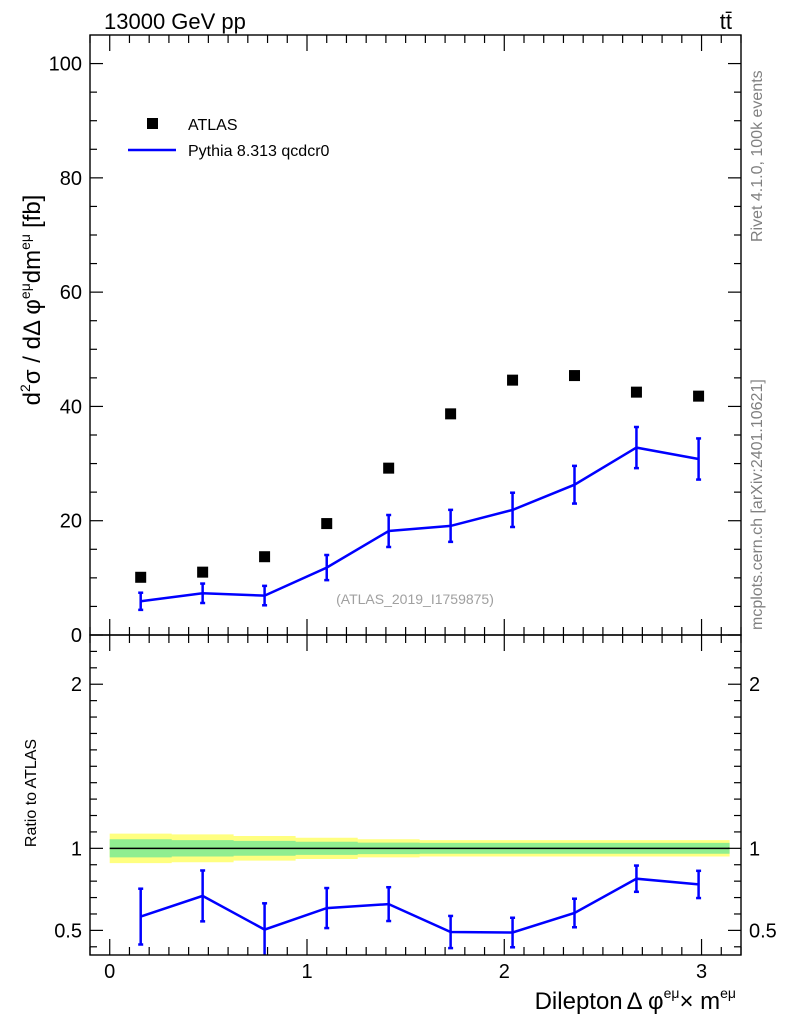 Image resolution: width=786 pixels, height=1024 pixels. Describe the element at coordinates (32, 398) in the screenshot. I see `ylabel-d: d` at that location.